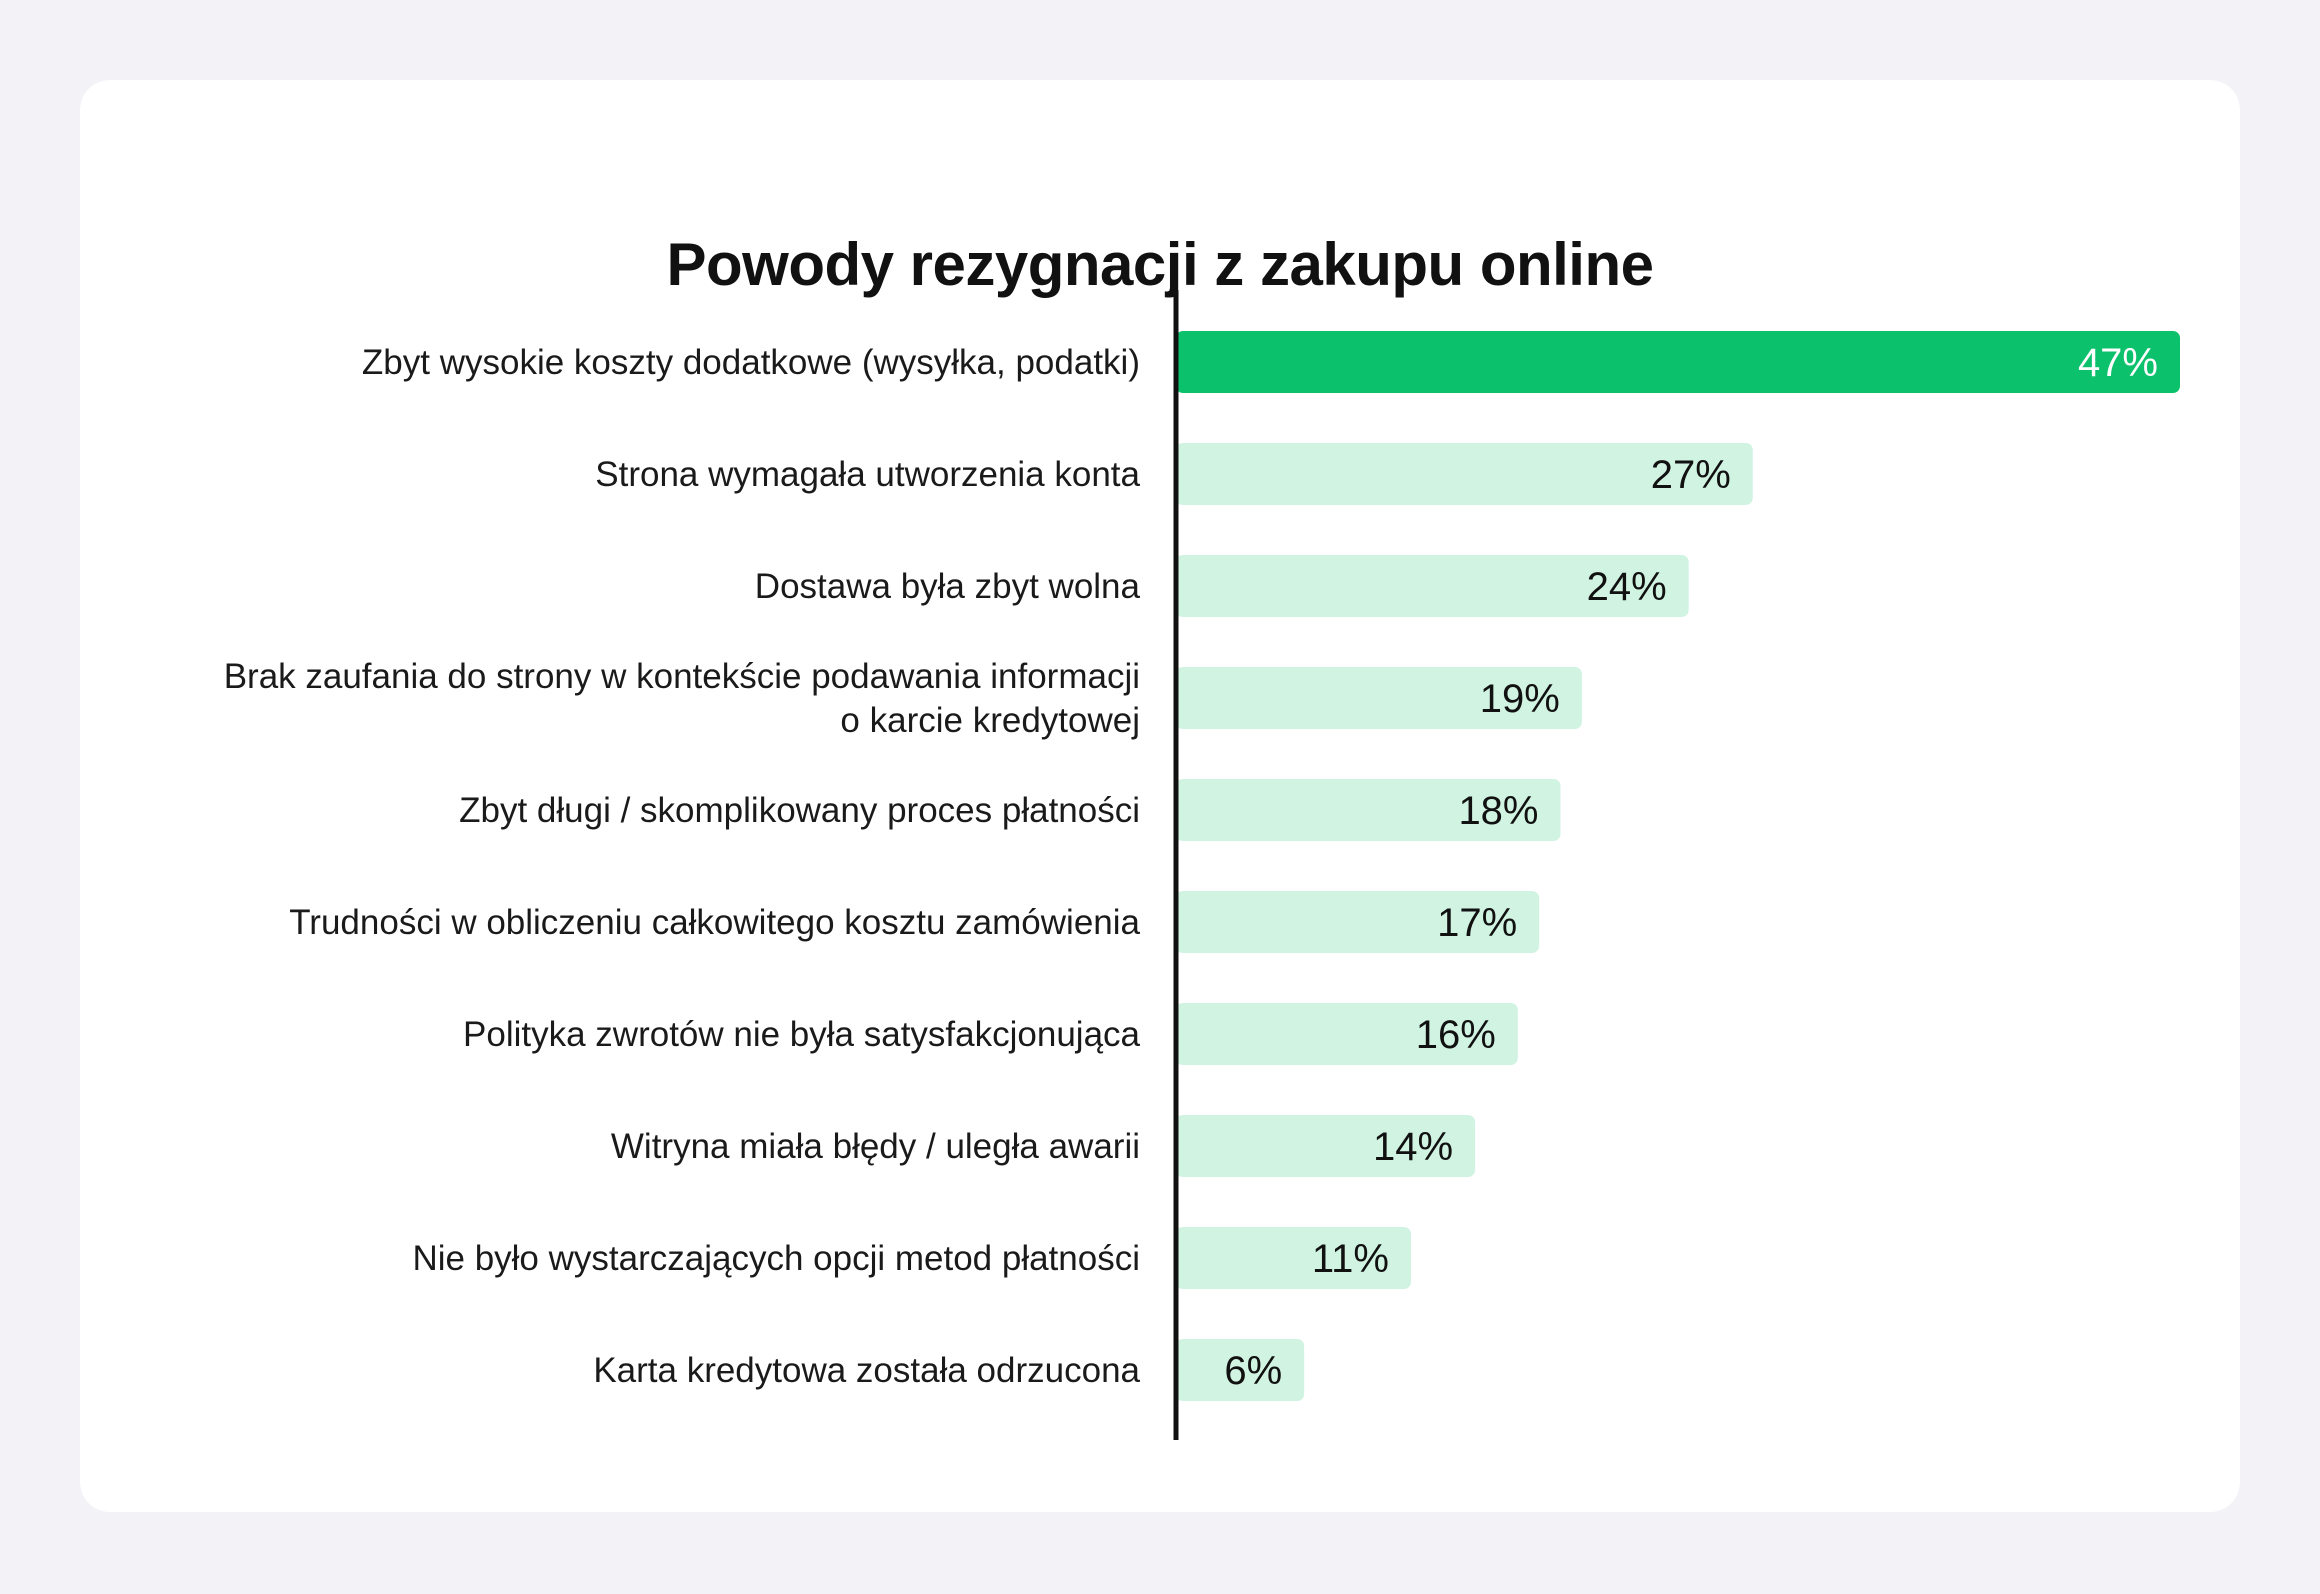 The height and width of the screenshot is (1594, 2320). Describe the element at coordinates (1498, 811) in the screenshot. I see `value-label-5: 18%` at that location.